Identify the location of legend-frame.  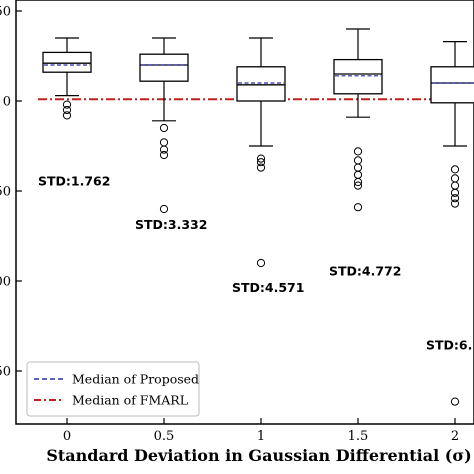
(113, 389).